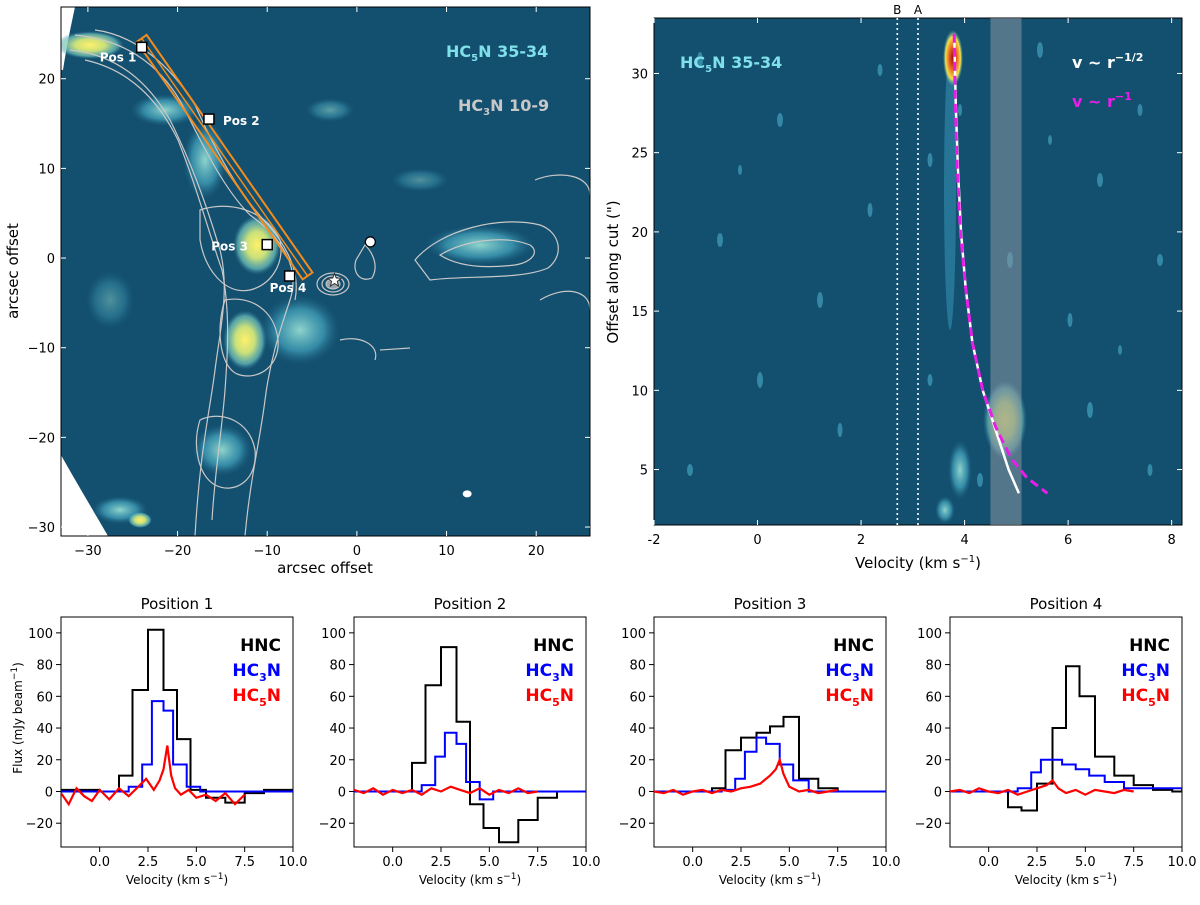 Image resolution: width=1200 pixels, height=905 pixels. I want to click on position-label: Pos 2, so click(241, 121).